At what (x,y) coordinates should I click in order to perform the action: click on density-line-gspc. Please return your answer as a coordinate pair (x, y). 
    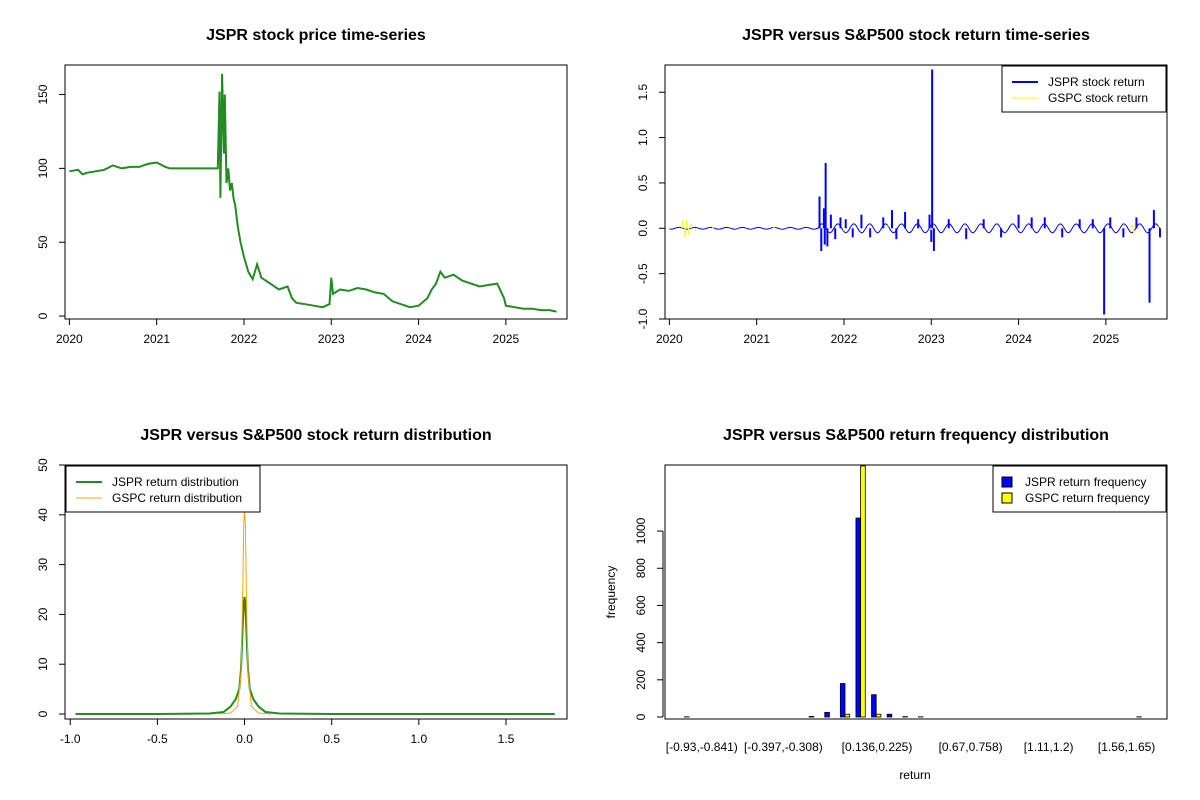
    Looking at the image, I should click on (244, 612).